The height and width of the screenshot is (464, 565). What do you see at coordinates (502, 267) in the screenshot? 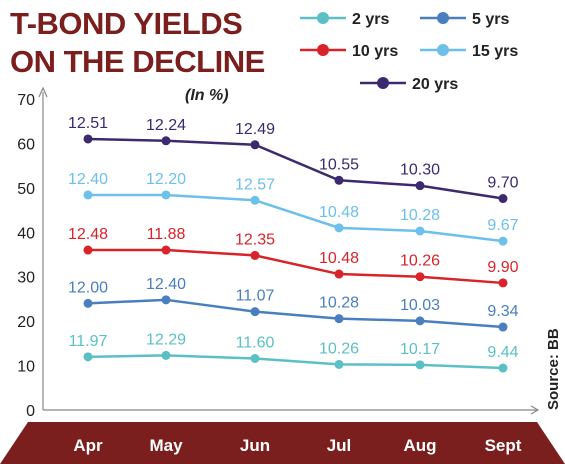
I see `data-label: 9.90` at bounding box center [502, 267].